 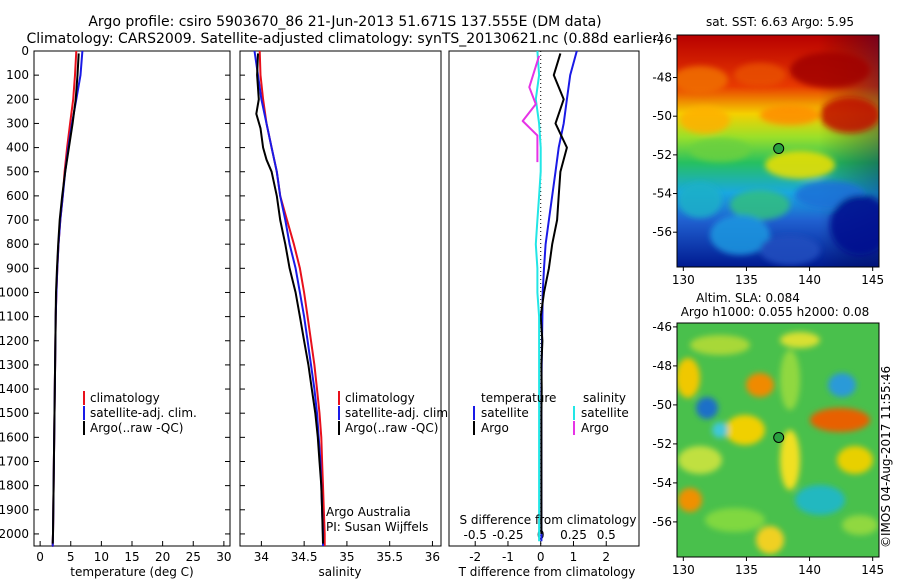 What do you see at coordinates (17, 99) in the screenshot?
I see `y-tick-label: 200` at bounding box center [17, 99].